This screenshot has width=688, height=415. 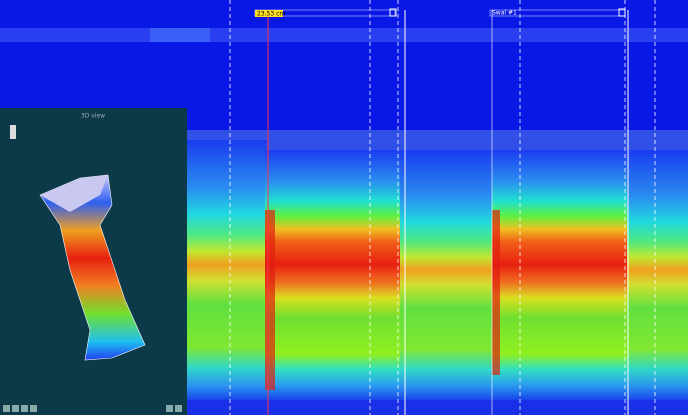 I want to click on marker-label: 23.53 cm, so click(x=271, y=14).